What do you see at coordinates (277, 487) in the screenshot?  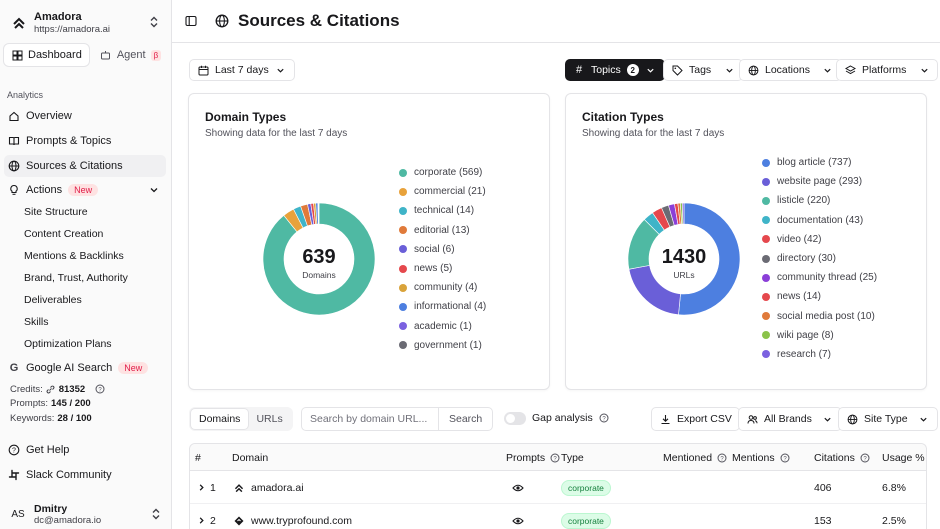 I see `row-domain: amadora.ai` at bounding box center [277, 487].